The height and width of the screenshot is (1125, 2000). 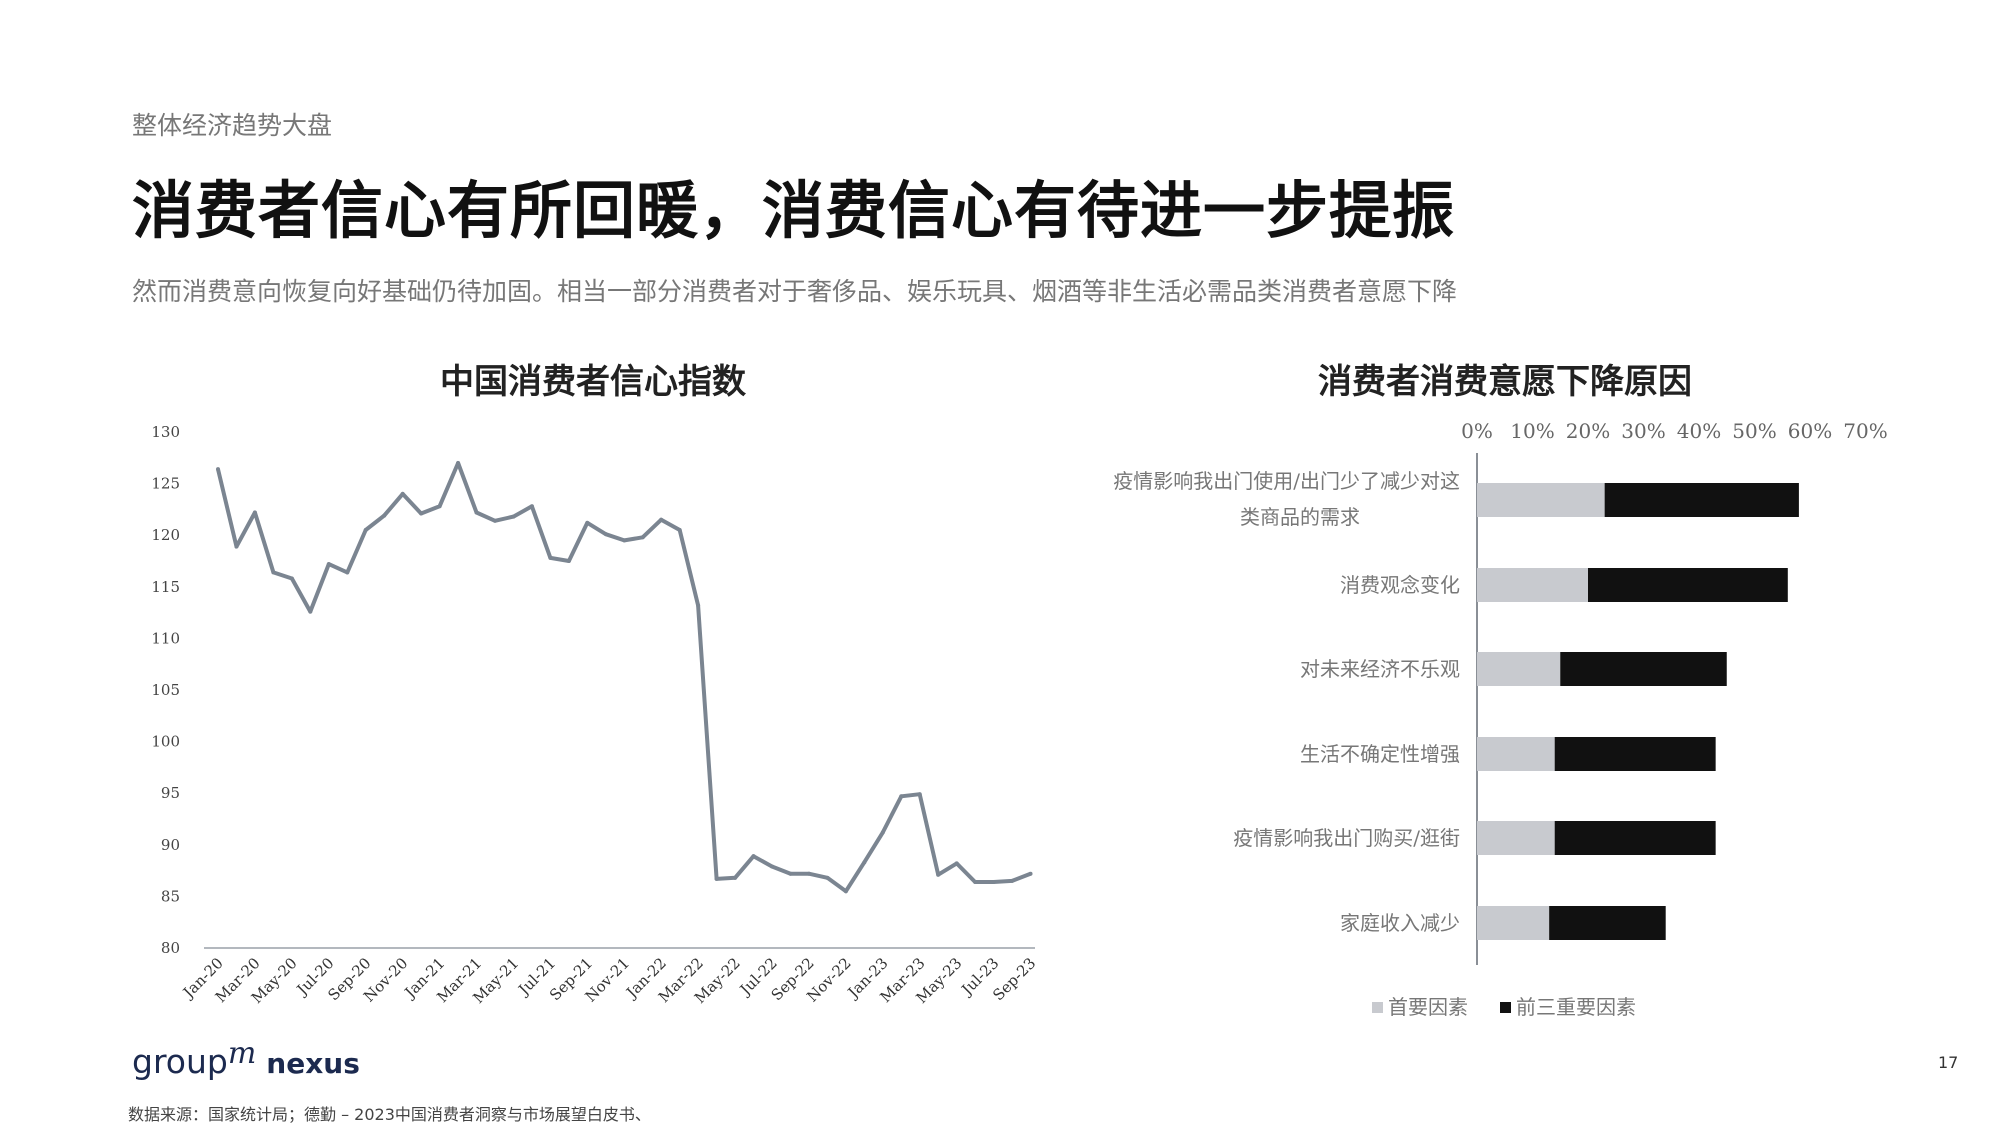 I want to click on category-label: 家庭收入减少, so click(x=1400, y=923).